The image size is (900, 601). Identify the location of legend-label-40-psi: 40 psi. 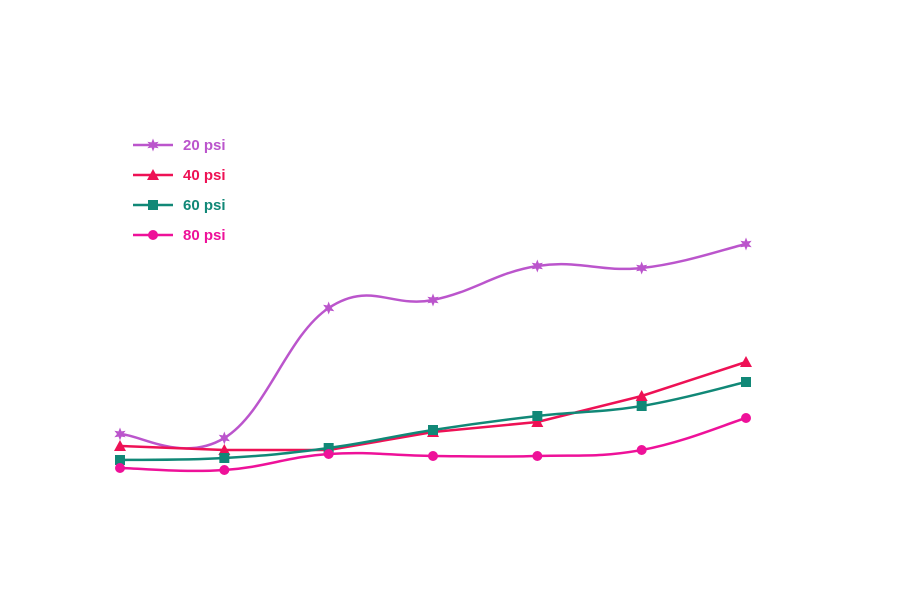
(204, 175).